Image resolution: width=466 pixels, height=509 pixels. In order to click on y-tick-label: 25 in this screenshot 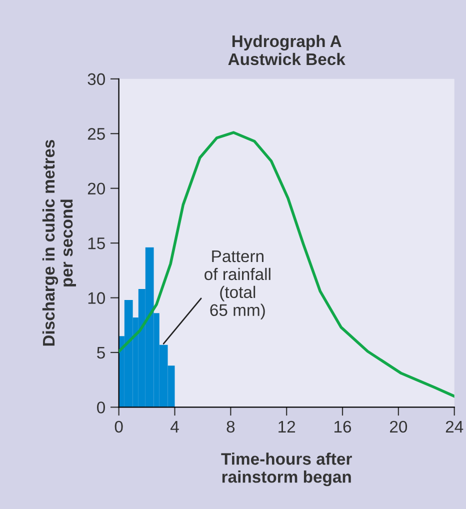, I will do `click(96, 134)`.